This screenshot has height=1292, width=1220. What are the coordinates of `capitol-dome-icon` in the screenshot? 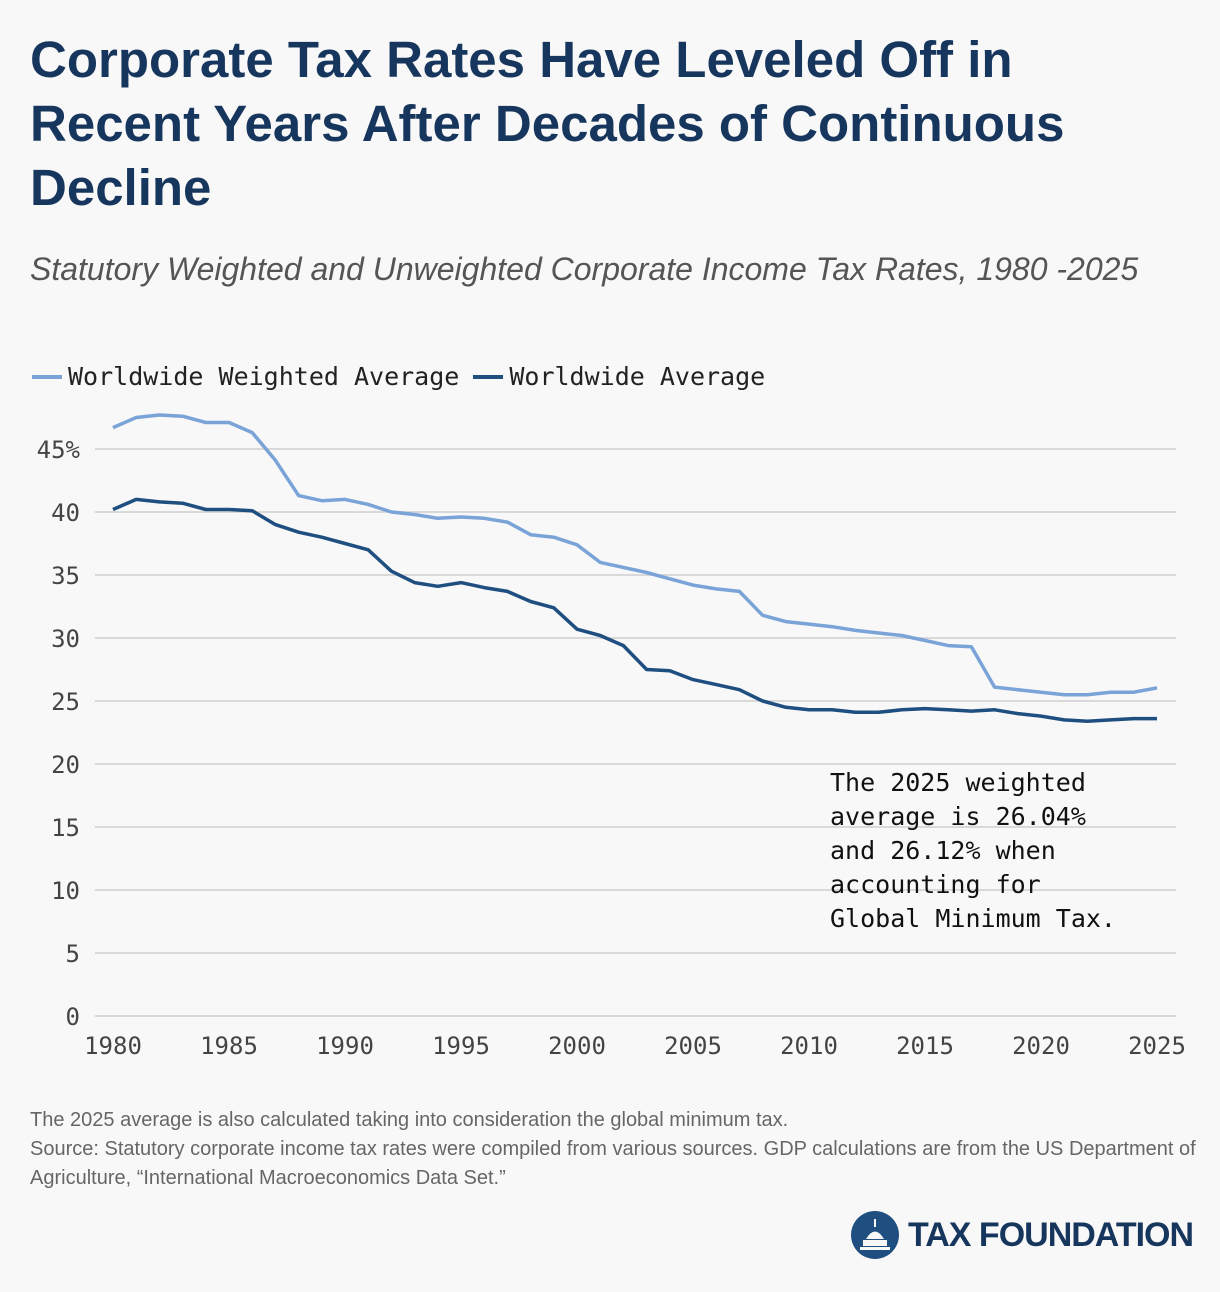 It's located at (875, 1235).